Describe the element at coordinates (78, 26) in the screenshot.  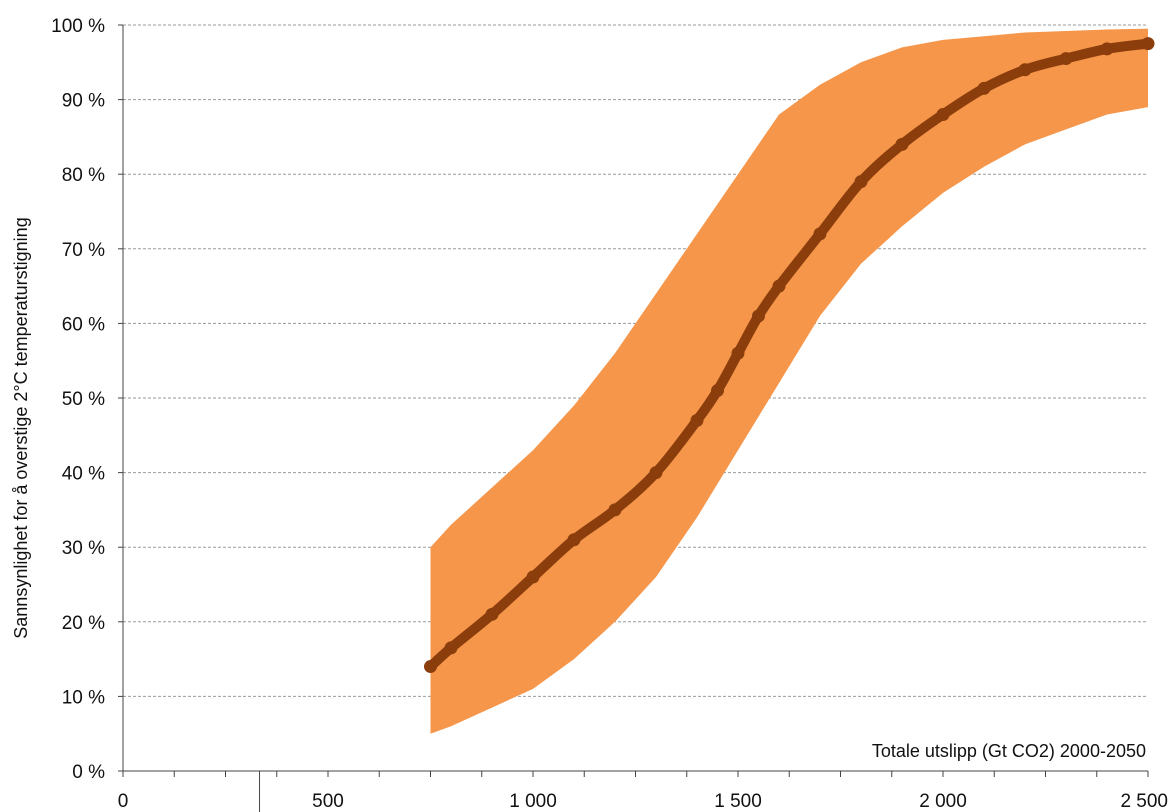
I see `y-tick-label: 100 %` at that location.